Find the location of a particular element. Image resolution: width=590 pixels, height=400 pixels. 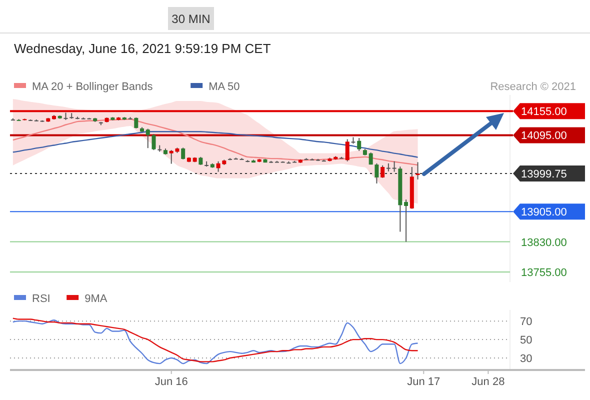

y-tick-label: 30 is located at coordinates (526, 359).